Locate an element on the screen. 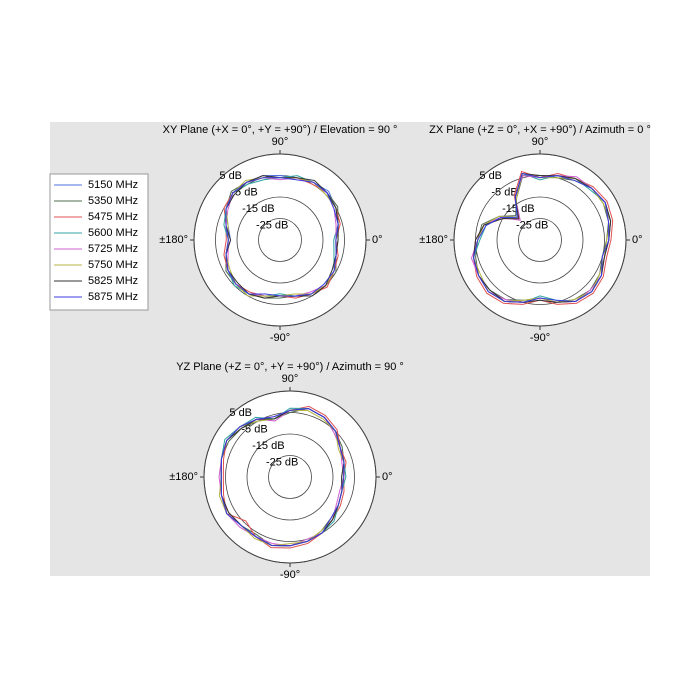 The height and width of the screenshot is (700, 700). legend-label: 5750 MHz is located at coordinates (113, 265).